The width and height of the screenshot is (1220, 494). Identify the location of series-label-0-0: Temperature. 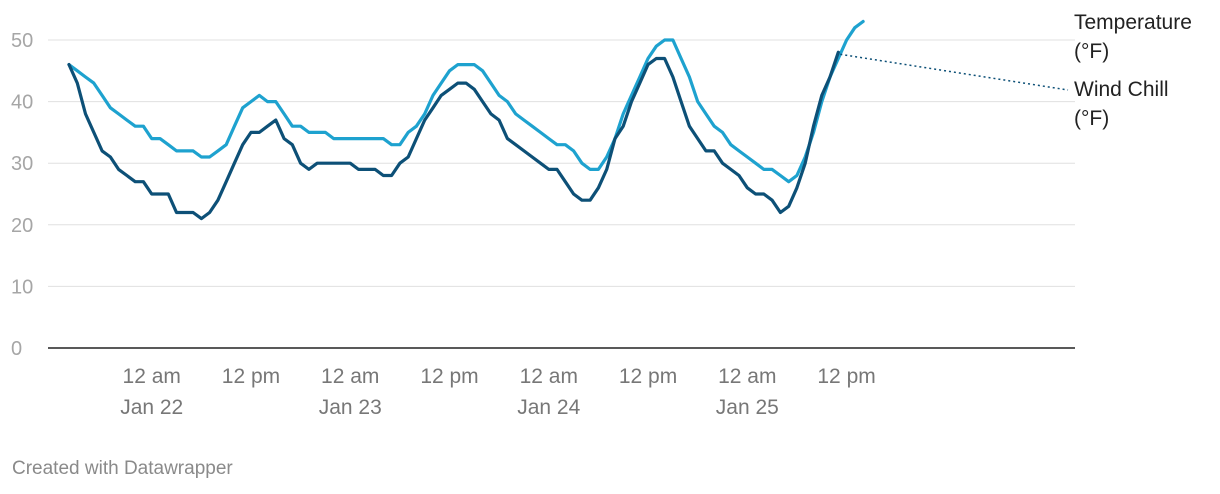
(1133, 22).